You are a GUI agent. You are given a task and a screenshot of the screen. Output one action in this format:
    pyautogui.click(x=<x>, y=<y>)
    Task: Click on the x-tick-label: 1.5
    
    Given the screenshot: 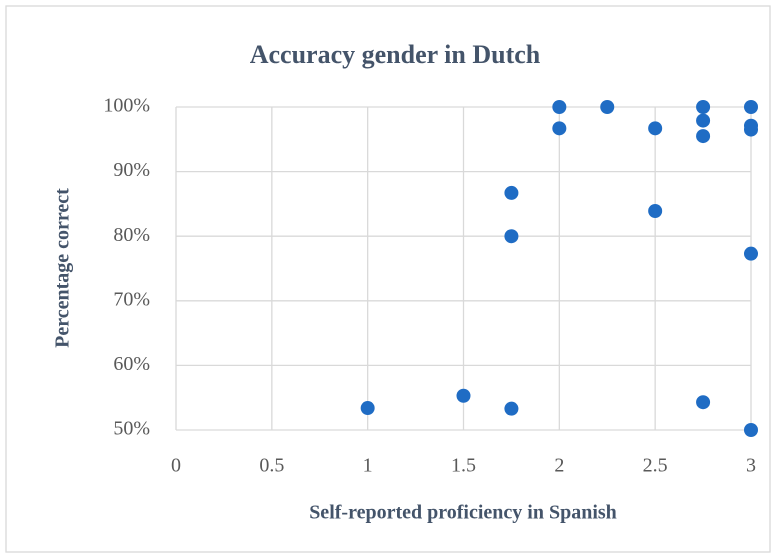 What is the action you would take?
    pyautogui.click(x=463, y=466)
    